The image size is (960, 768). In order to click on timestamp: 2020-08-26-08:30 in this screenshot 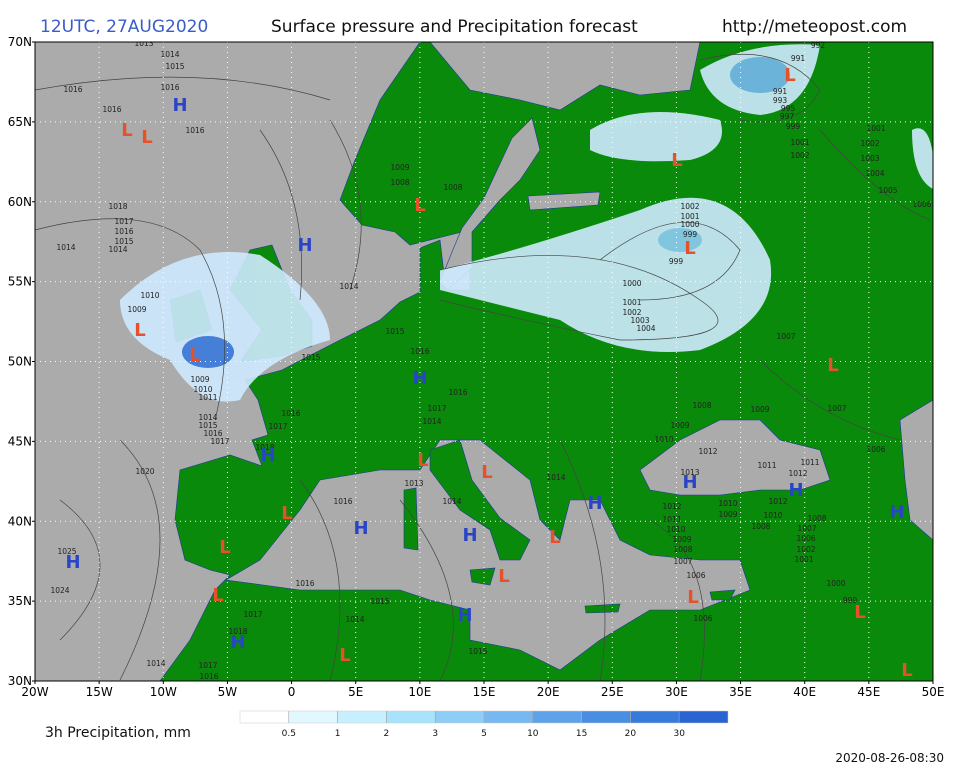, I will do `click(889, 758)`.